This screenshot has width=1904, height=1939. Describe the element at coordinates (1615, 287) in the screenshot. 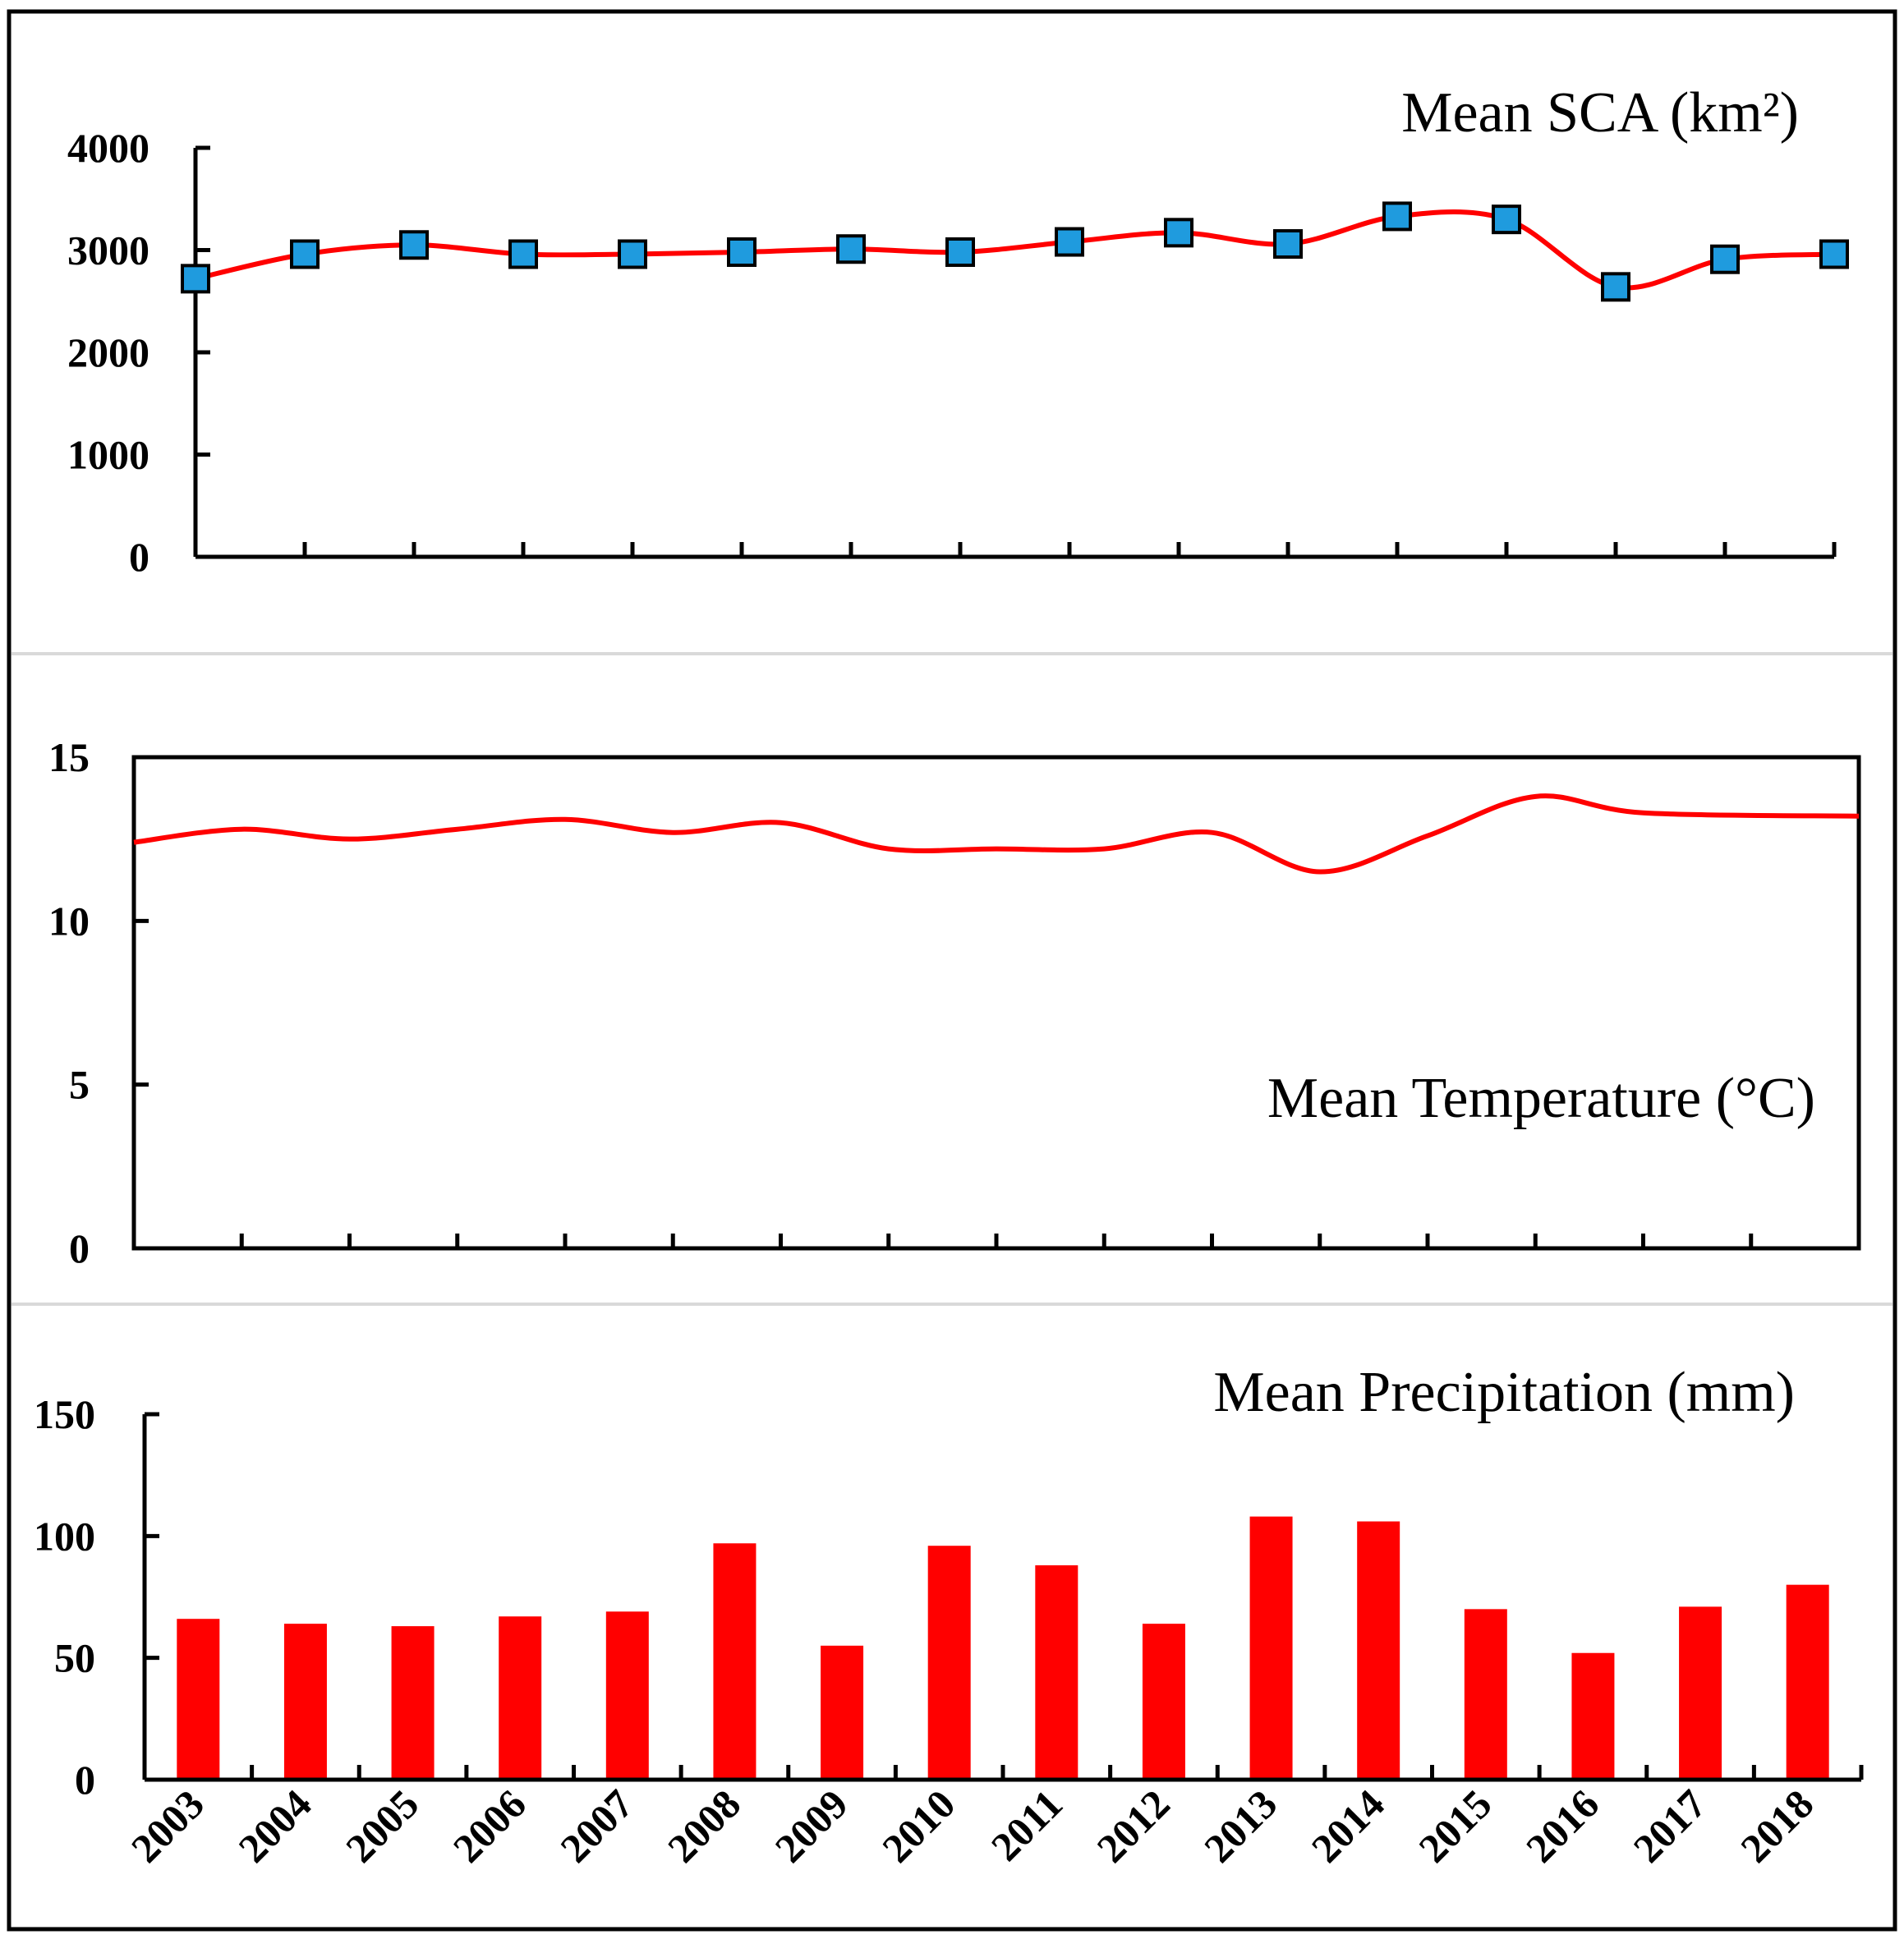

I see `sca-point-2016` at that location.